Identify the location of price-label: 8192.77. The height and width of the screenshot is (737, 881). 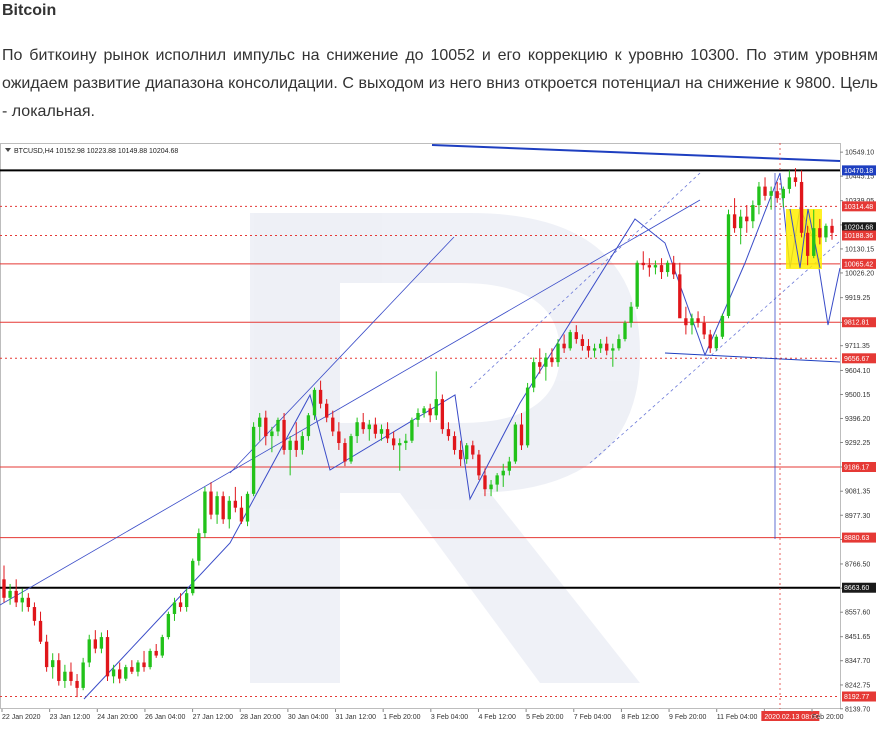
(859, 696).